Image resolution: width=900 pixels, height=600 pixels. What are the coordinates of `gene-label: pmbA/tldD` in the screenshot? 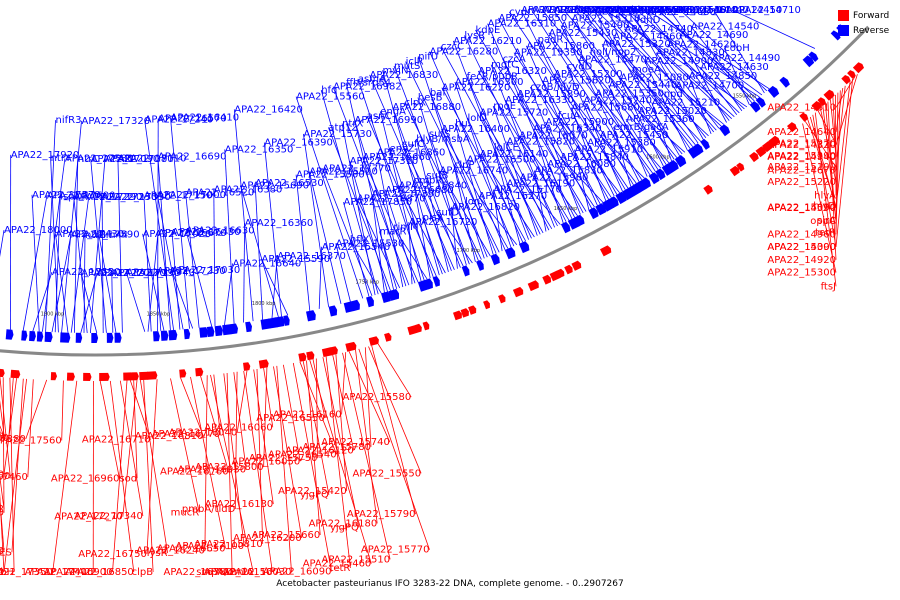 It's located at (209, 509).